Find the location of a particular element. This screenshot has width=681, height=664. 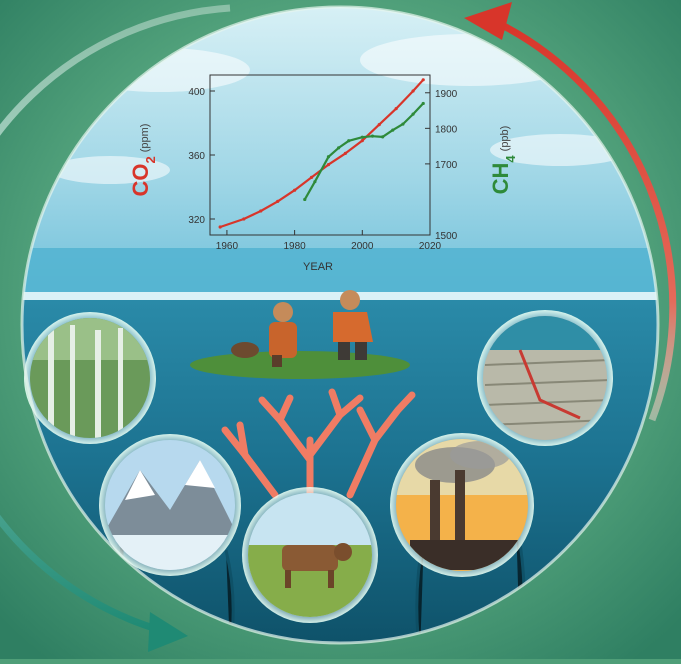

right-y-axis: 1500 1700 1800 1900 is located at coordinates (441, 165).